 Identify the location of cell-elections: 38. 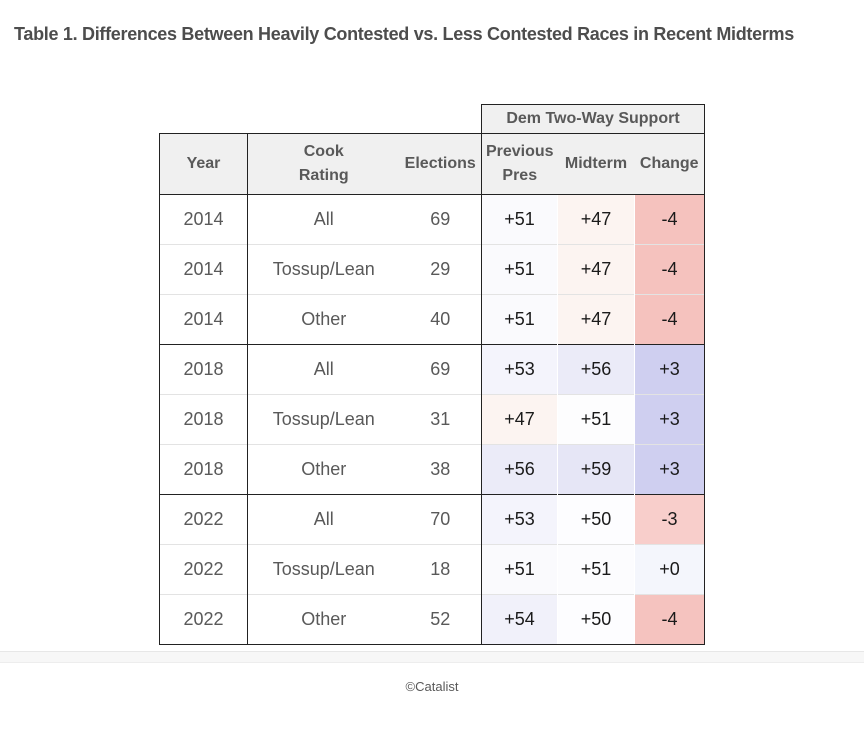
(440, 469).